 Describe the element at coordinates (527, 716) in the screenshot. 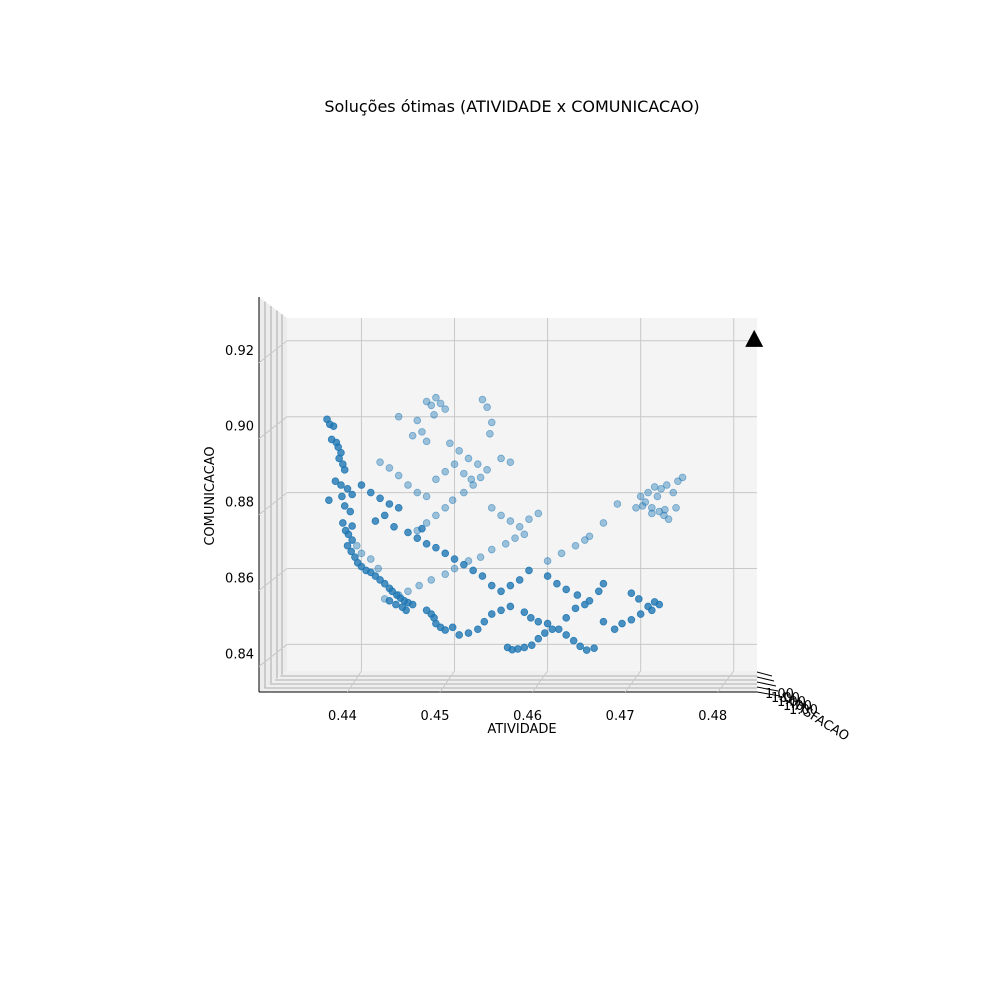

I see `x-tick-label: 0.46` at that location.